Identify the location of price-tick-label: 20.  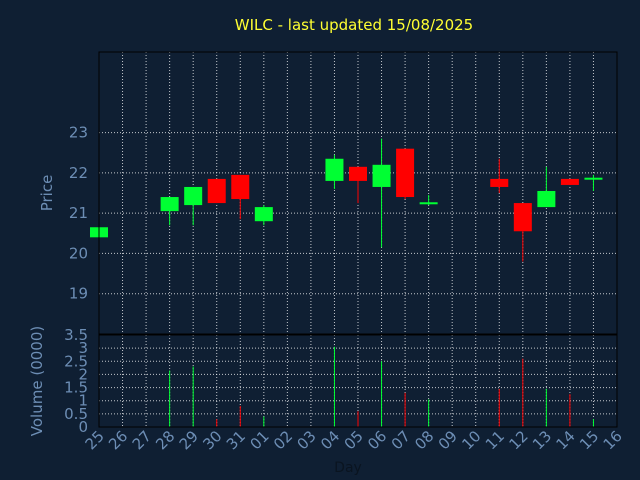
(78, 253).